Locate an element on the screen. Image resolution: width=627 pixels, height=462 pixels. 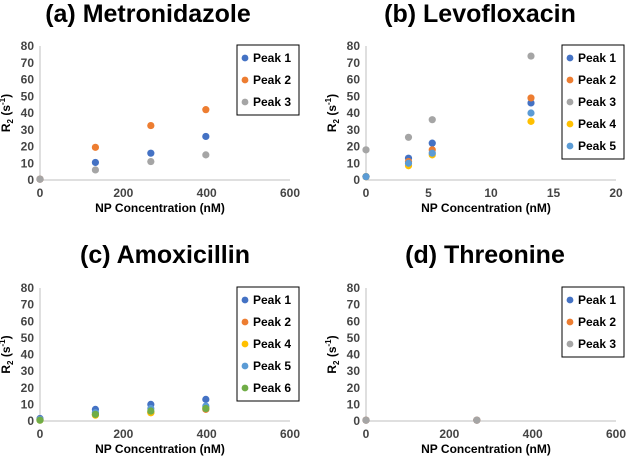
chart-title: (c) Amoxicillin is located at coordinates (165, 255).